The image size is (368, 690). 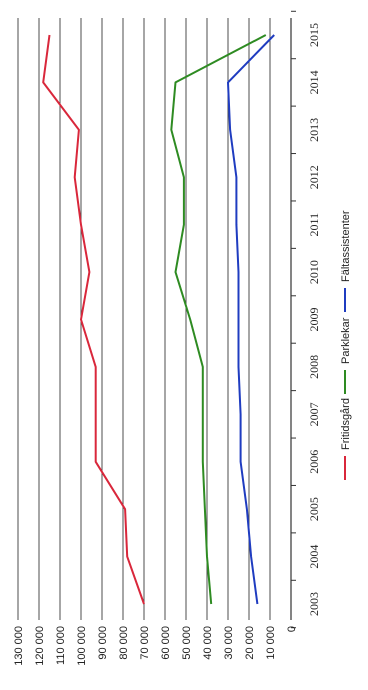 I want to click on y-tick-label: 110 000, so click(x=61, y=645).